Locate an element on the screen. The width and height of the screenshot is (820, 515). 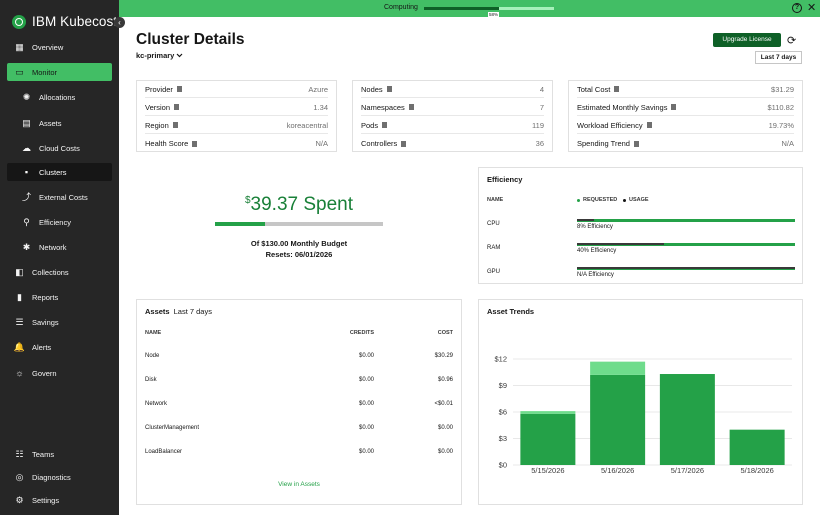
bell-icon: 🔔 is located at coordinates (19, 346).